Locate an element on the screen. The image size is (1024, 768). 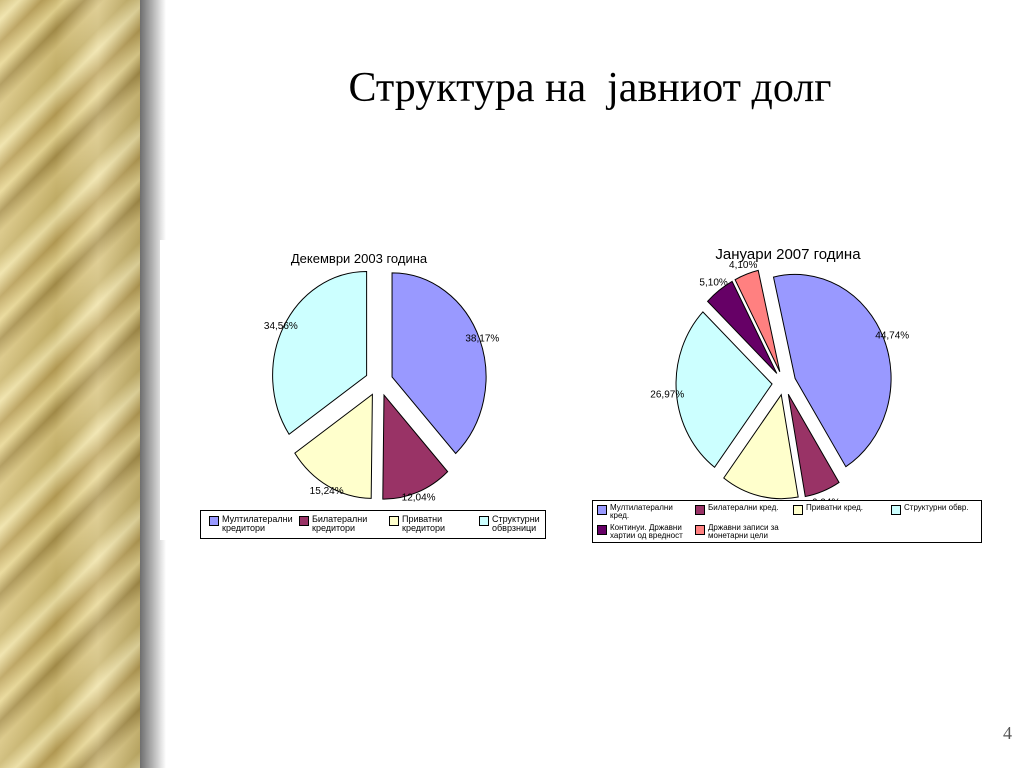
legend-label: Државни записи за монетарни цели is located at coordinates (743, 532).